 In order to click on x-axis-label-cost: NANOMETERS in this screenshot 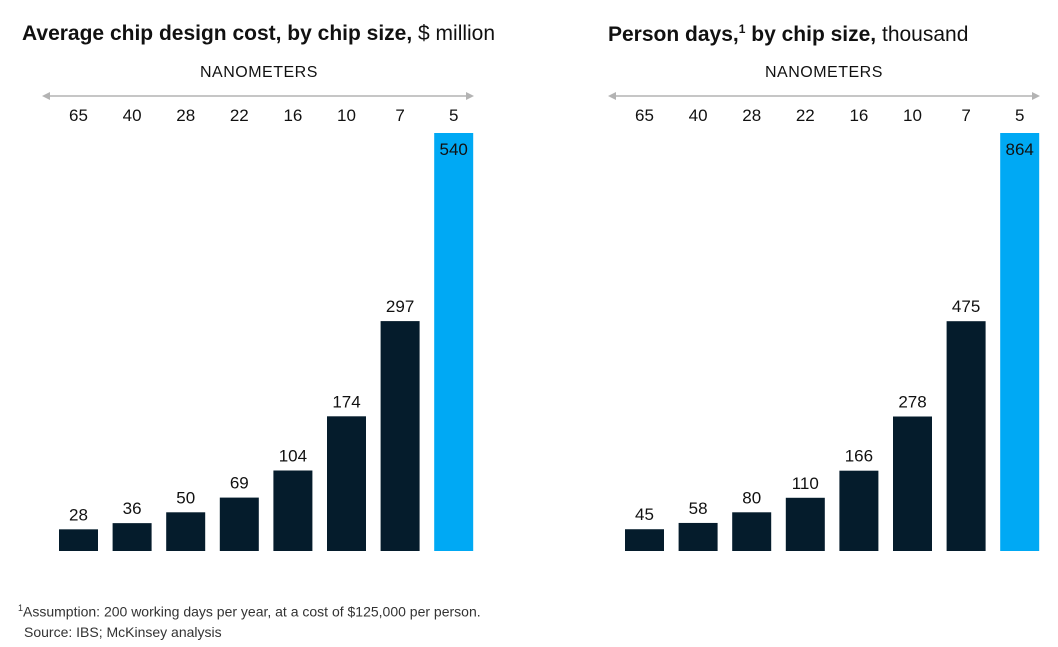, I will do `click(259, 72)`.